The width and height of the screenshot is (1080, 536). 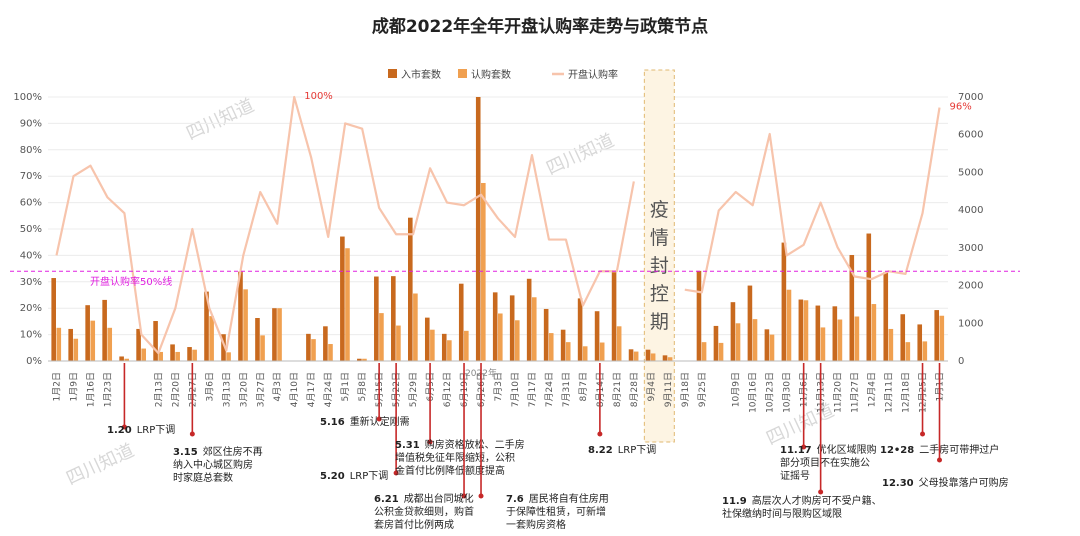 What do you see at coordinates (651, 386) in the screenshot?
I see `x-tick-label: 9月4日` at bounding box center [651, 386].